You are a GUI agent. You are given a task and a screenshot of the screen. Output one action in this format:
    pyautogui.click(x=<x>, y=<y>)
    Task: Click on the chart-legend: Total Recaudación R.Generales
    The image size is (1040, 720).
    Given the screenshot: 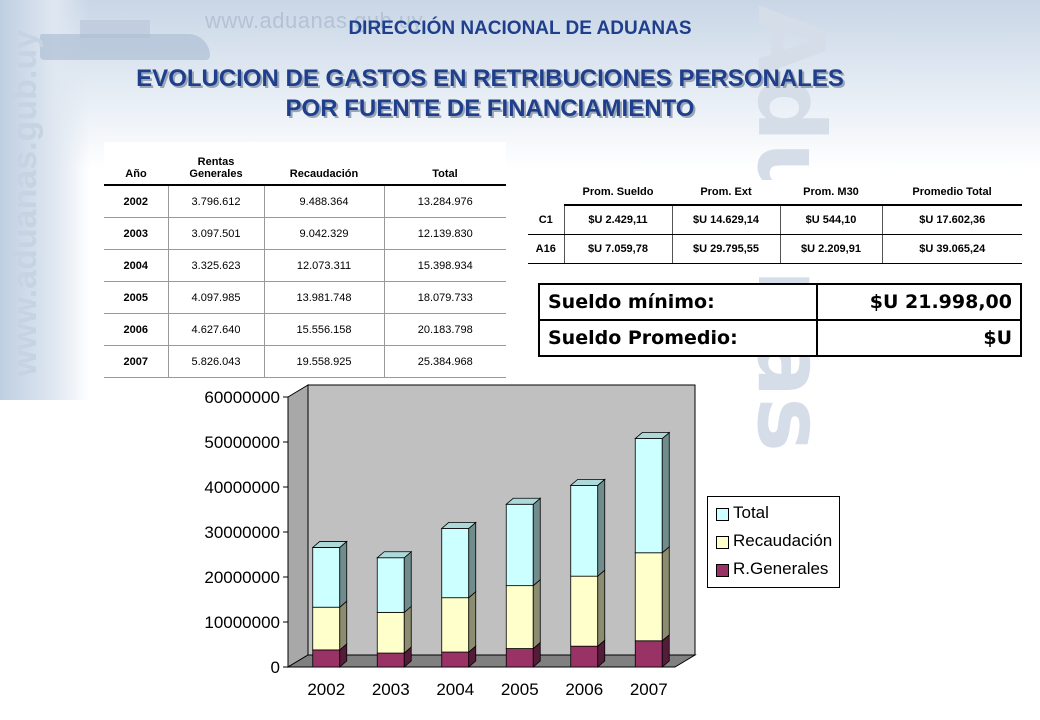 What is the action you would take?
    pyautogui.click(x=773, y=542)
    